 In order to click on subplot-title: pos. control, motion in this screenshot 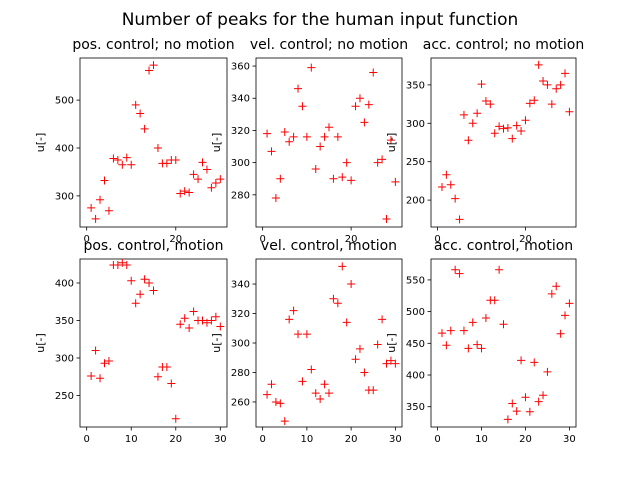, I will do `click(153, 246)`.